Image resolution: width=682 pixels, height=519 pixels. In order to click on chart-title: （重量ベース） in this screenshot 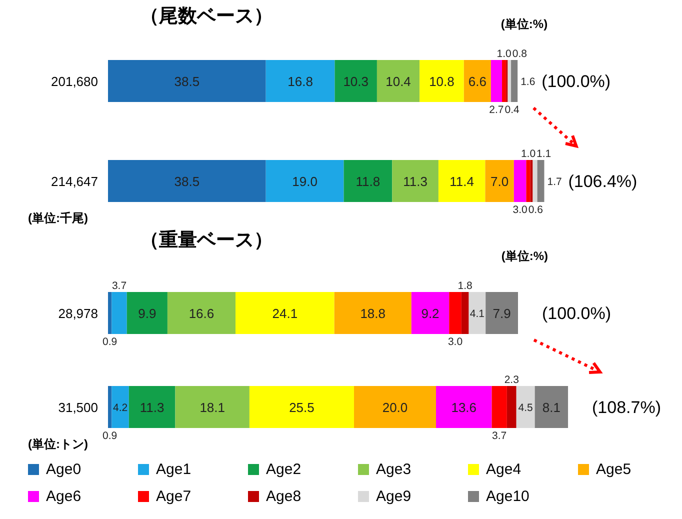, I will do `click(206, 240)`.